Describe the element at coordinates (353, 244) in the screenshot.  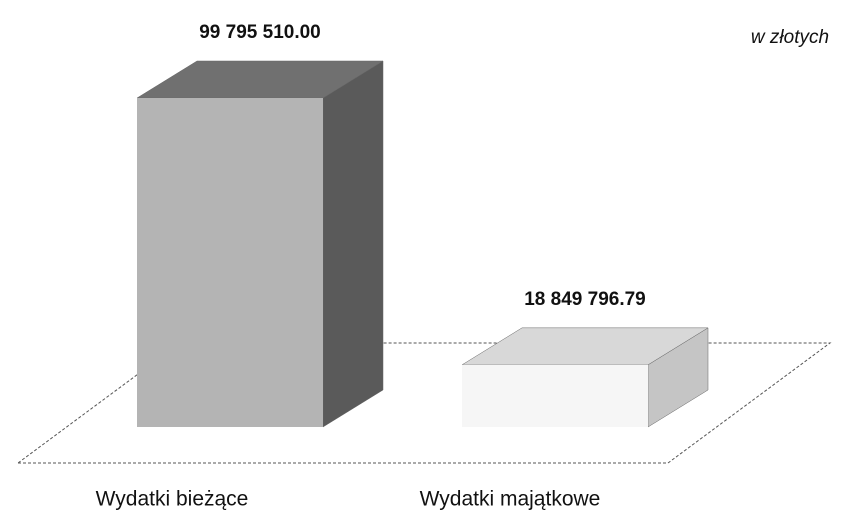
I see `bar-side` at that location.